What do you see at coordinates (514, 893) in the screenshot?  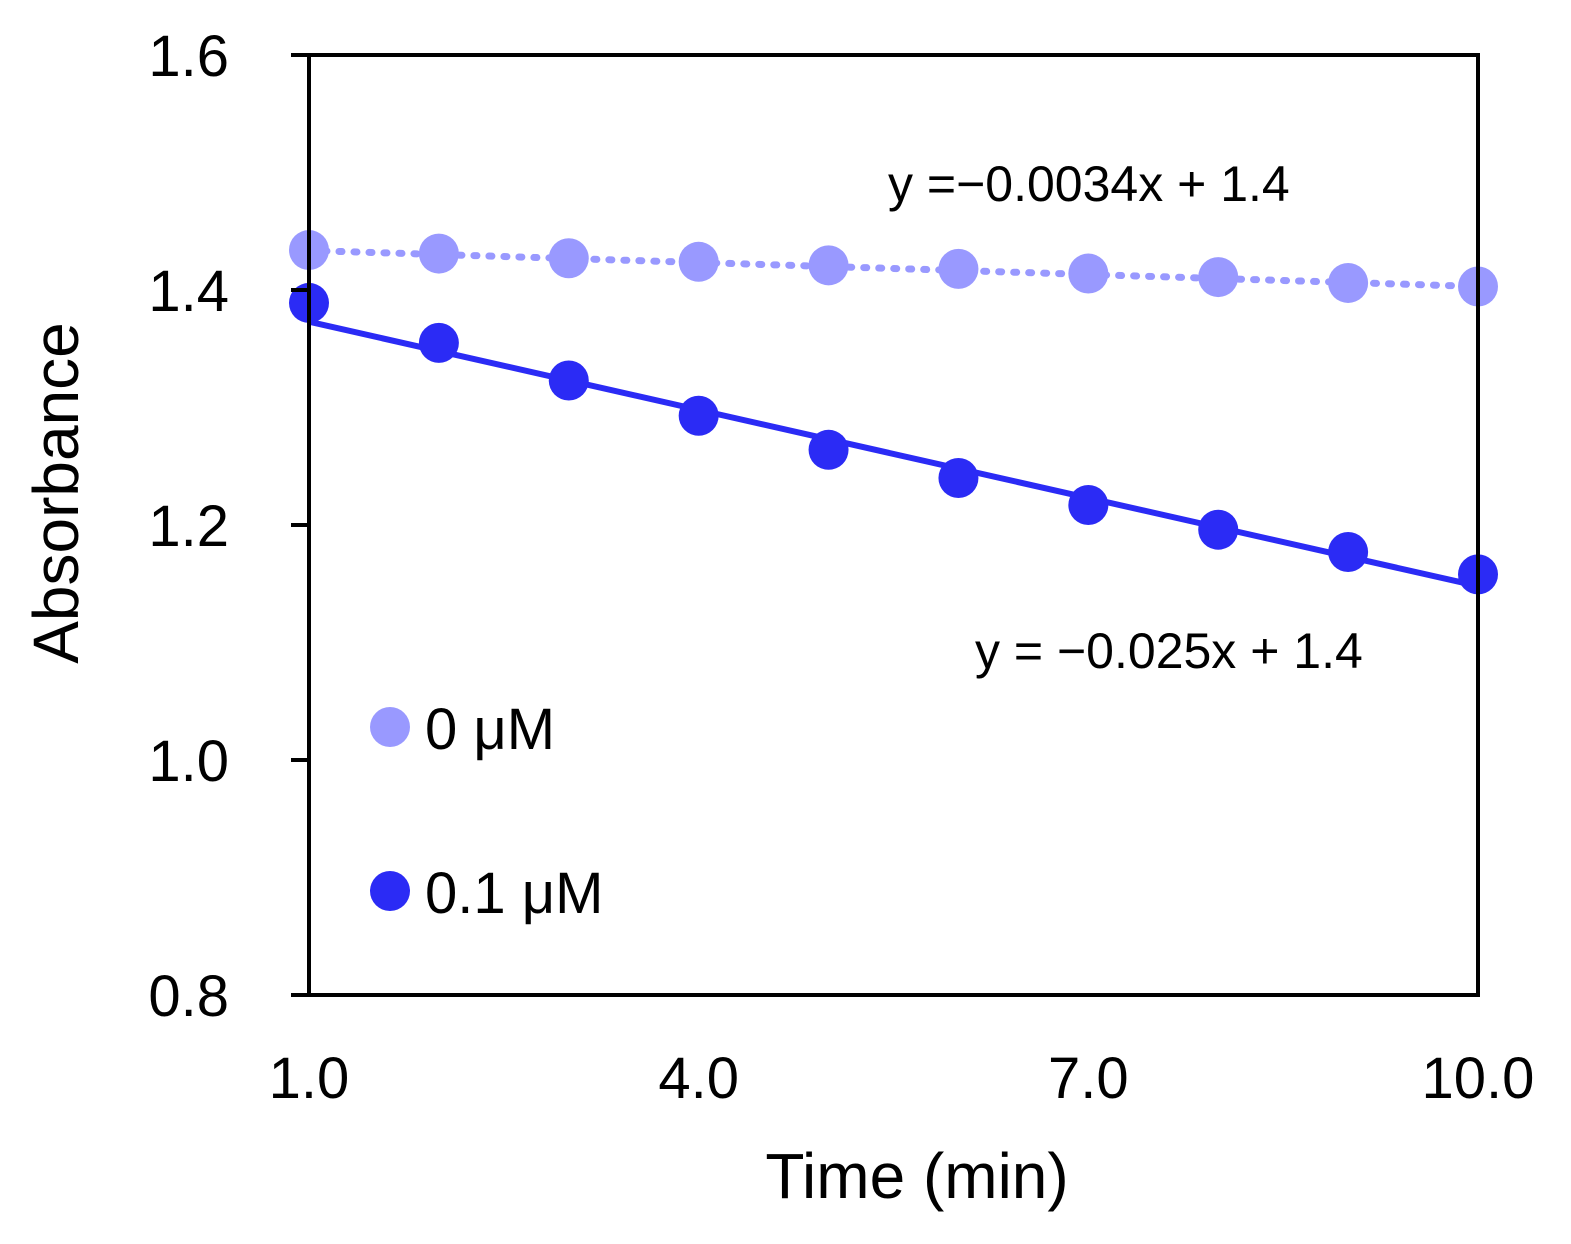 I see `legend-label-0.1uM: 0.1 μM` at bounding box center [514, 893].